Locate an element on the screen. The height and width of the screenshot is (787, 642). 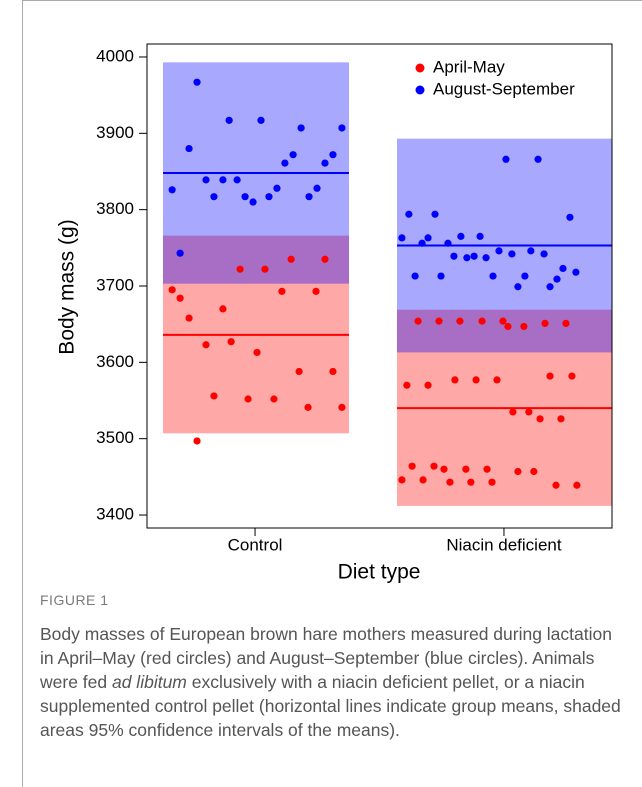
caption-italic: ad libitum is located at coordinates (149, 682).